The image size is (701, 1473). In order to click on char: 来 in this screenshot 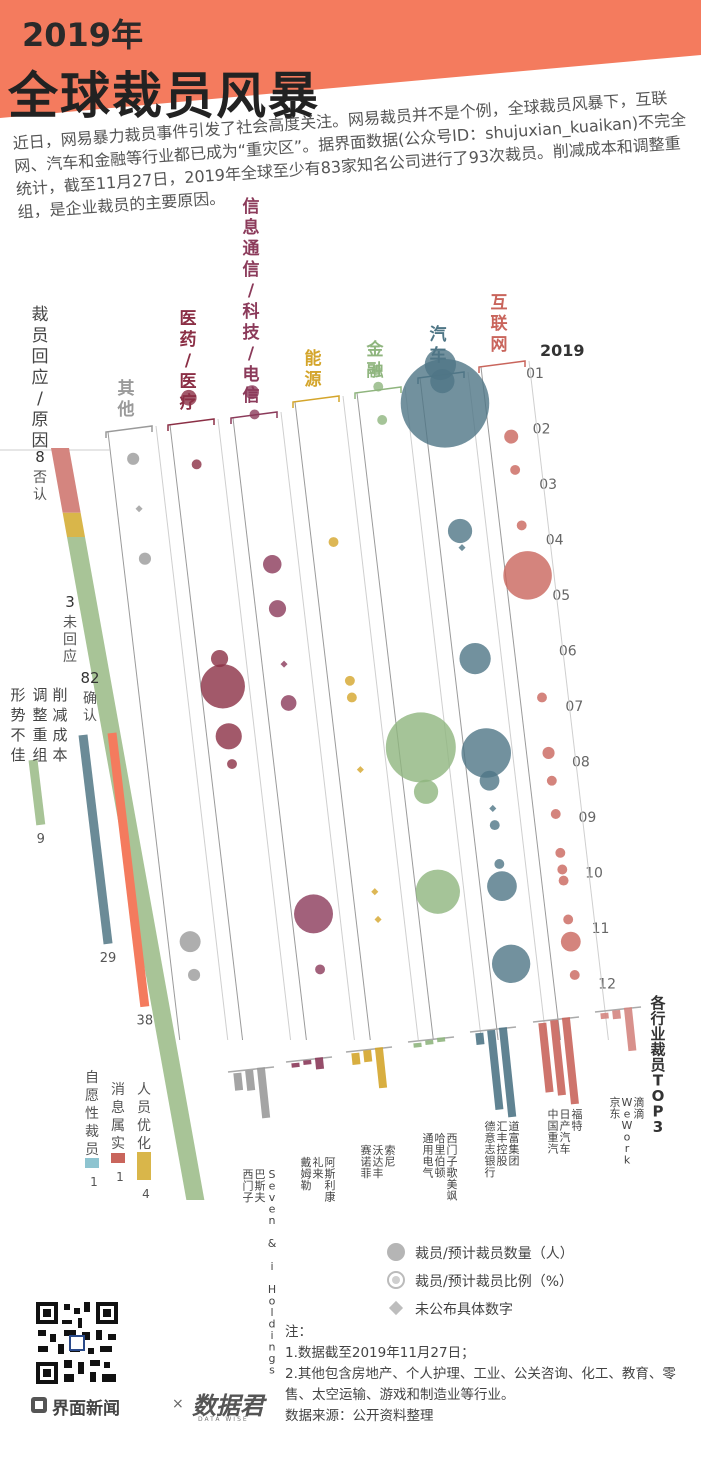, I will do `click(318, 1174)`.